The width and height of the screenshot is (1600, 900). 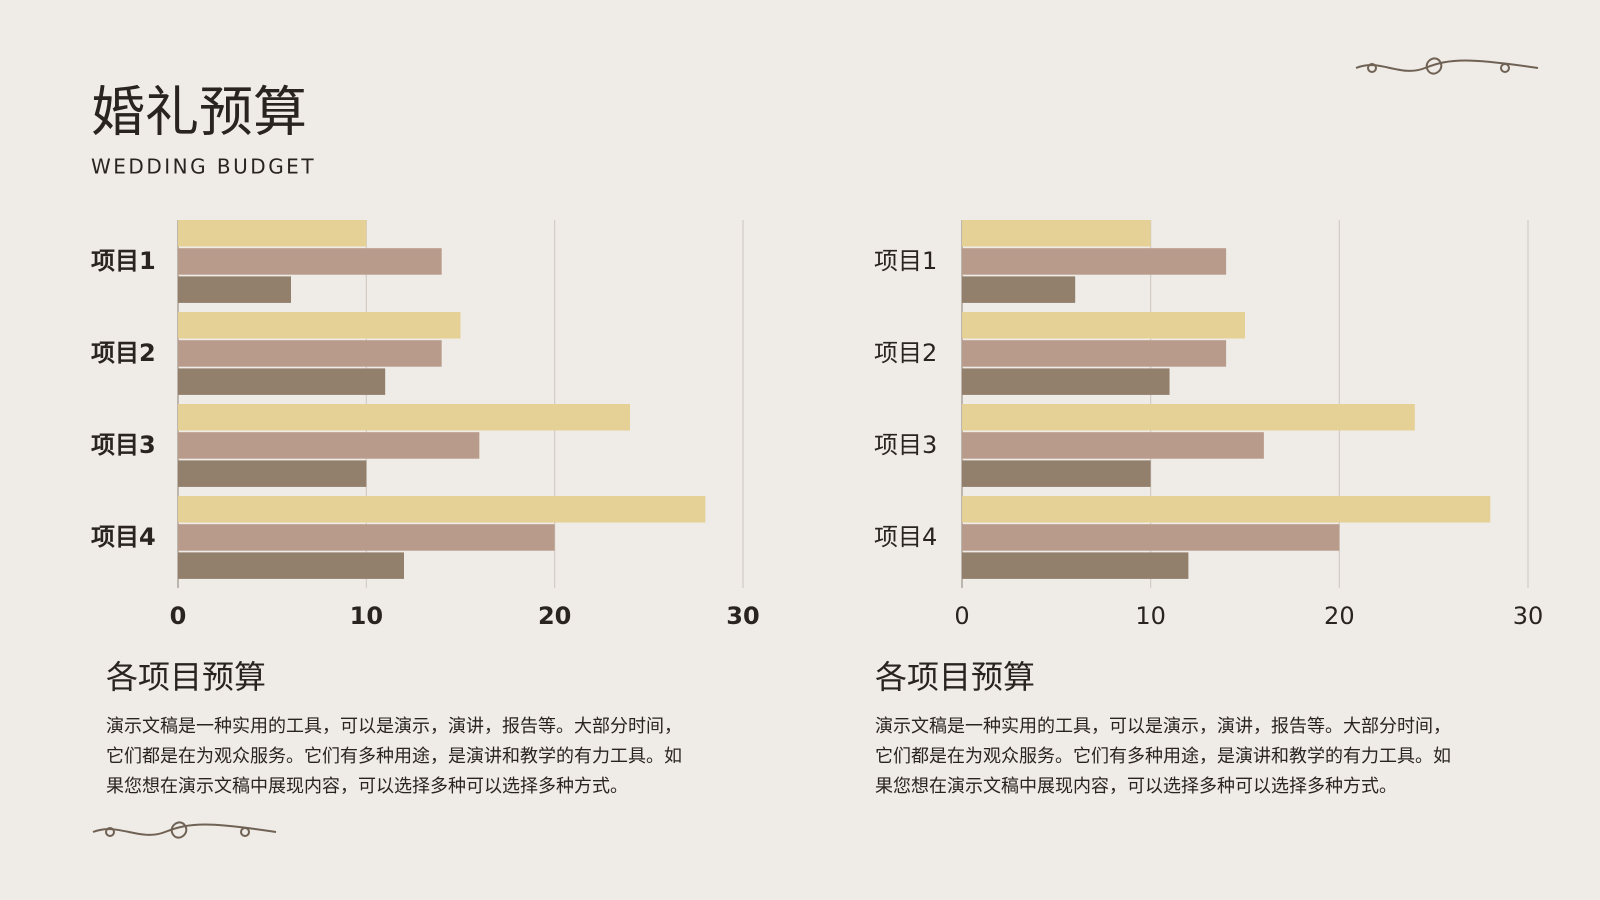 What do you see at coordinates (1447, 66) in the screenshot?
I see `ornament-top` at bounding box center [1447, 66].